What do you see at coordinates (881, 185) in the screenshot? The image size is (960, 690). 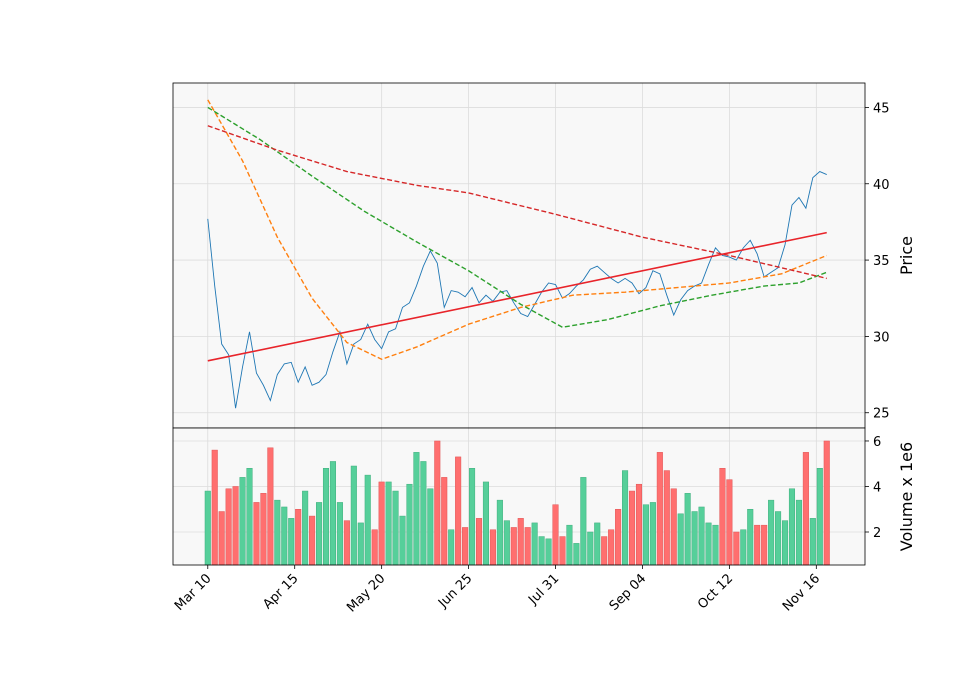 I see `y-tick-label: 40` at bounding box center [881, 185].